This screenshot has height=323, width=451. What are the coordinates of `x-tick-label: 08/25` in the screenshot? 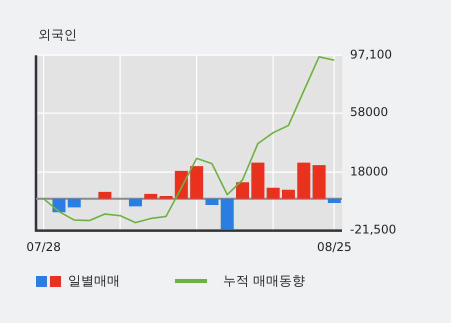 It's located at (334, 247).